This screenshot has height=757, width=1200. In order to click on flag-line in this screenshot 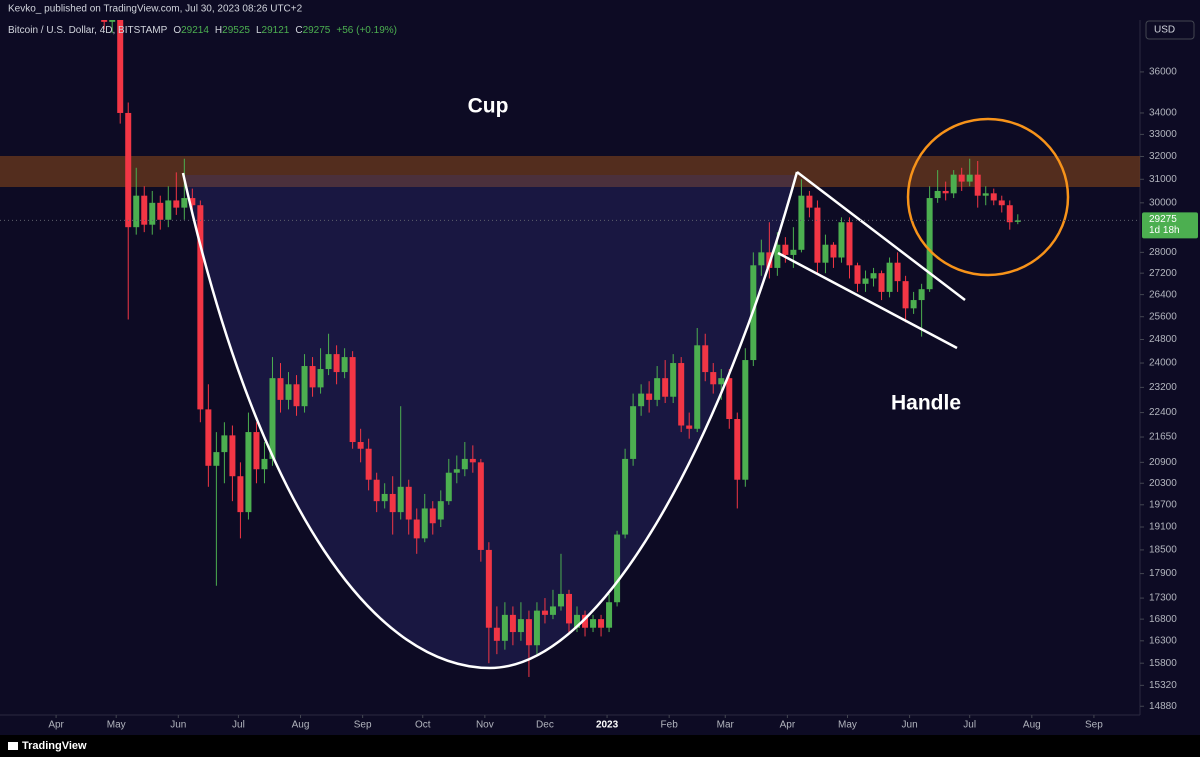, I will do `click(881, 236)`.